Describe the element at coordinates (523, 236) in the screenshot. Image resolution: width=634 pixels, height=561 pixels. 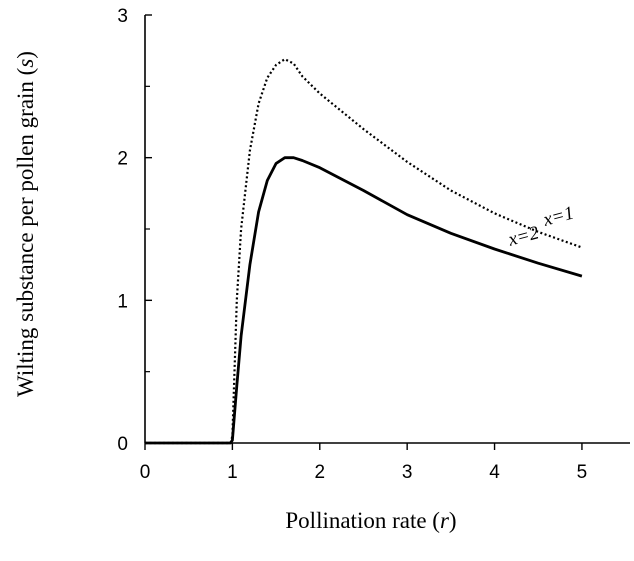
I see `series-label-x-2: x=2` at that location.